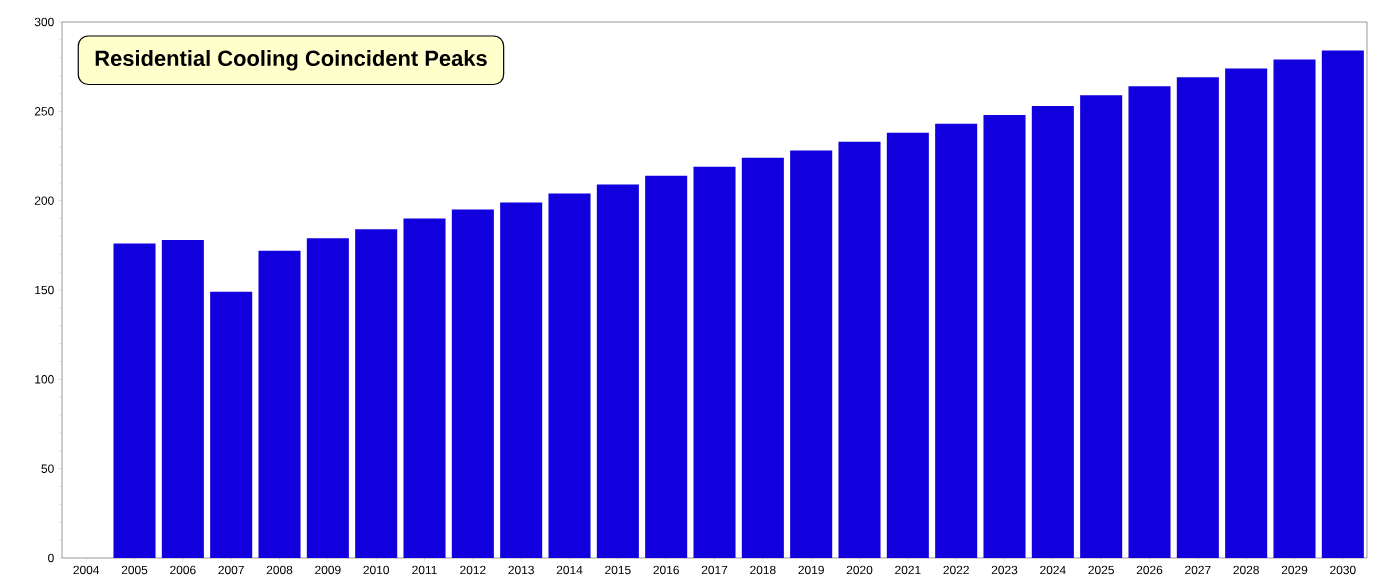 This screenshot has height=584, width=1382. I want to click on x-tick-label: 2013, so click(521, 570).